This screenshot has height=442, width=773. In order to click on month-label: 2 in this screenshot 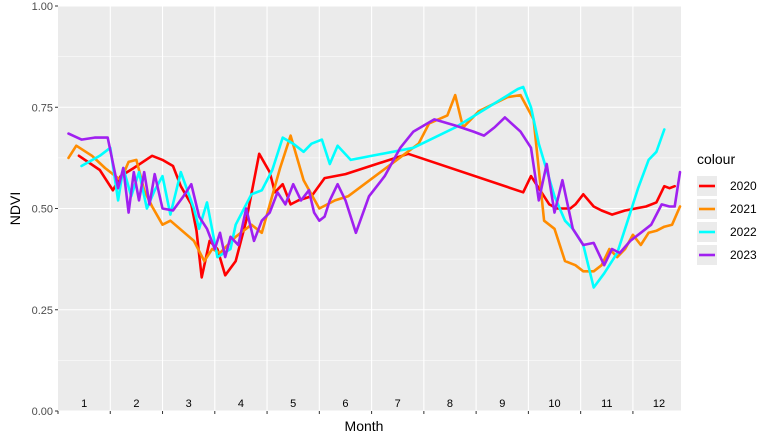, I will do `click(136, 404)`.